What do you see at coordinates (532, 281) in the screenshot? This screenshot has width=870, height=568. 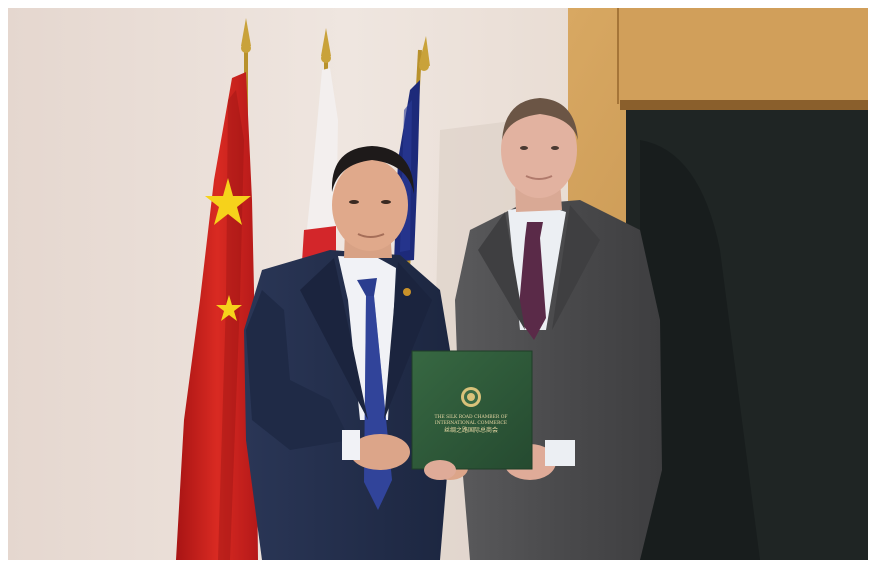 I see `right-man-tie` at bounding box center [532, 281].